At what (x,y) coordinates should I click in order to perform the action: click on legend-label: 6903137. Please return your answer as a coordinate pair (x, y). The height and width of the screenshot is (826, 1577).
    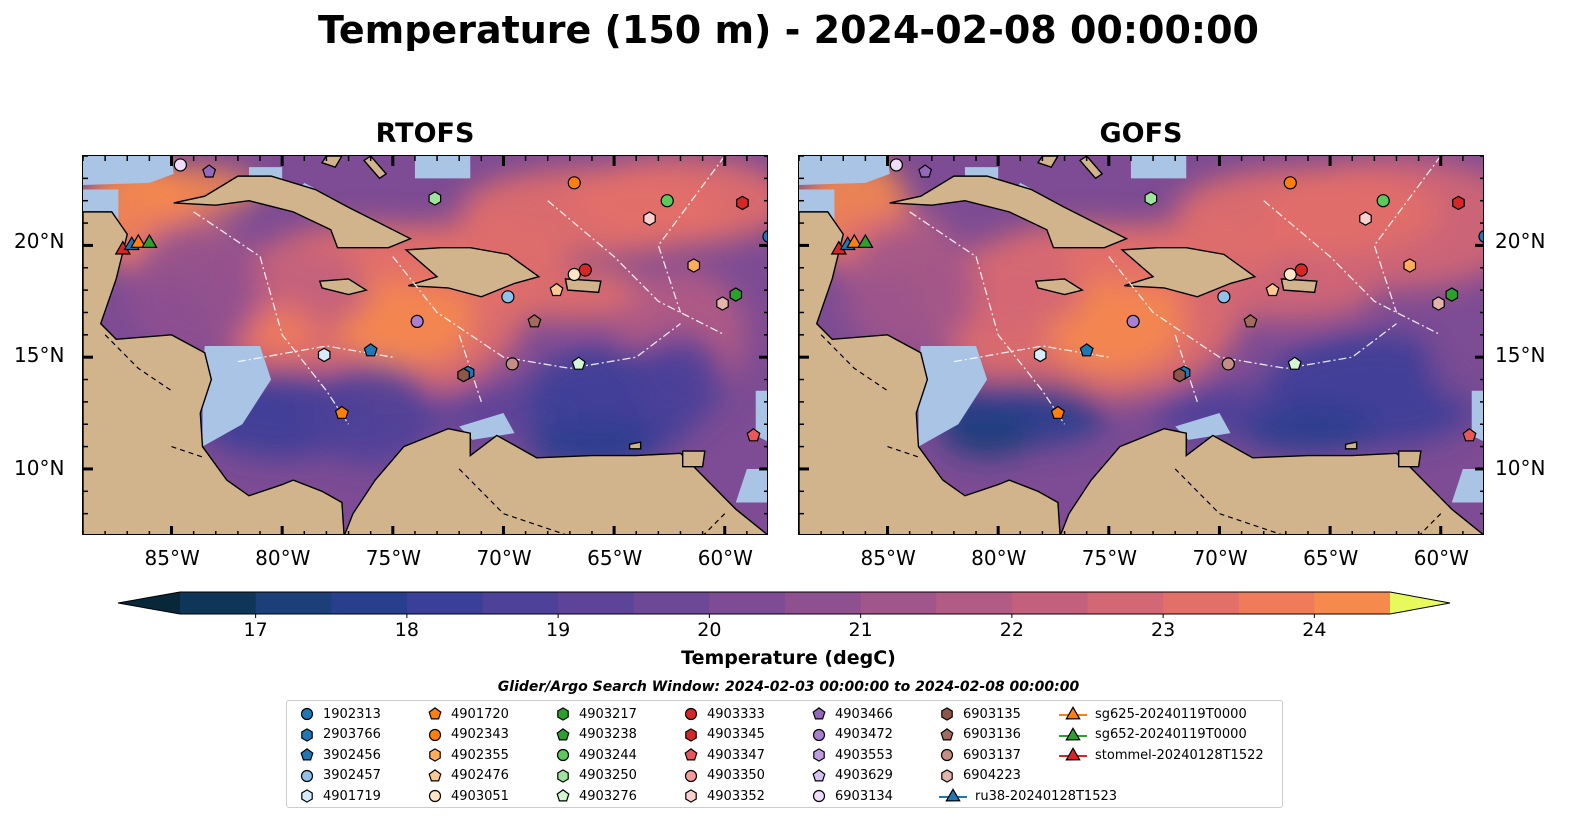
    Looking at the image, I should click on (992, 755).